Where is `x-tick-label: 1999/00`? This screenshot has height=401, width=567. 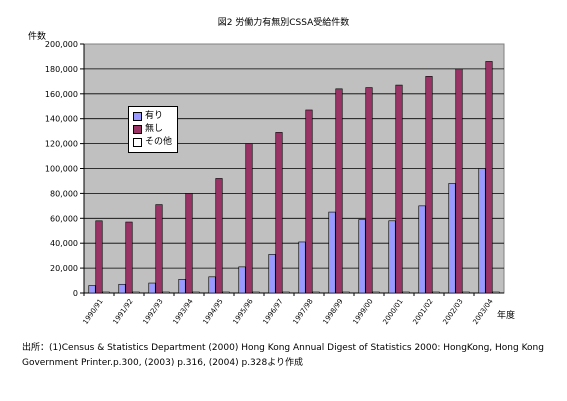
x-tick-label: 1999/00 is located at coordinates (362, 312).